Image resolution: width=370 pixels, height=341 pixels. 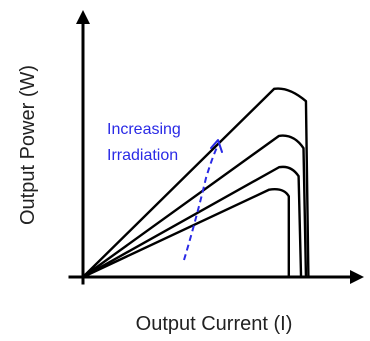 I want to click on y-axis-arrowhead, so click(x=83, y=17).